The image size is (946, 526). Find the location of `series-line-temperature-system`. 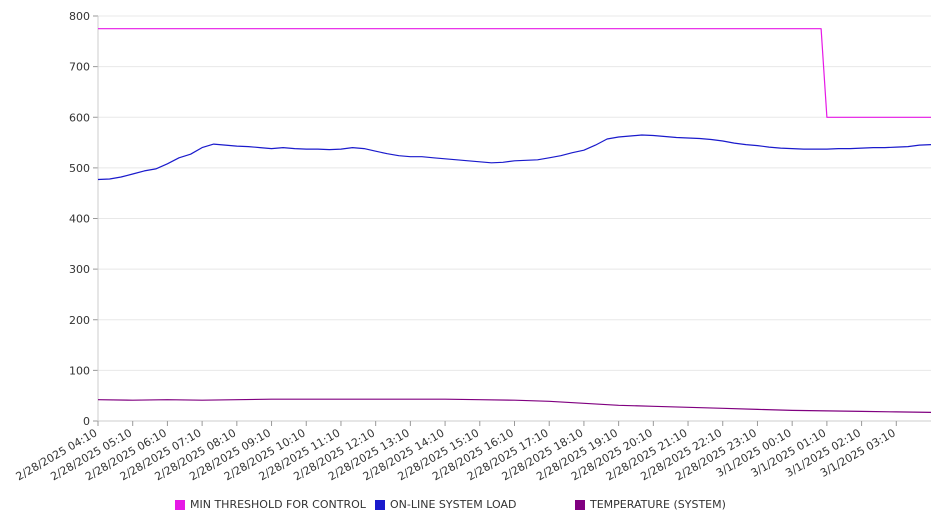

series-line-temperature-system is located at coordinates (514, 405).